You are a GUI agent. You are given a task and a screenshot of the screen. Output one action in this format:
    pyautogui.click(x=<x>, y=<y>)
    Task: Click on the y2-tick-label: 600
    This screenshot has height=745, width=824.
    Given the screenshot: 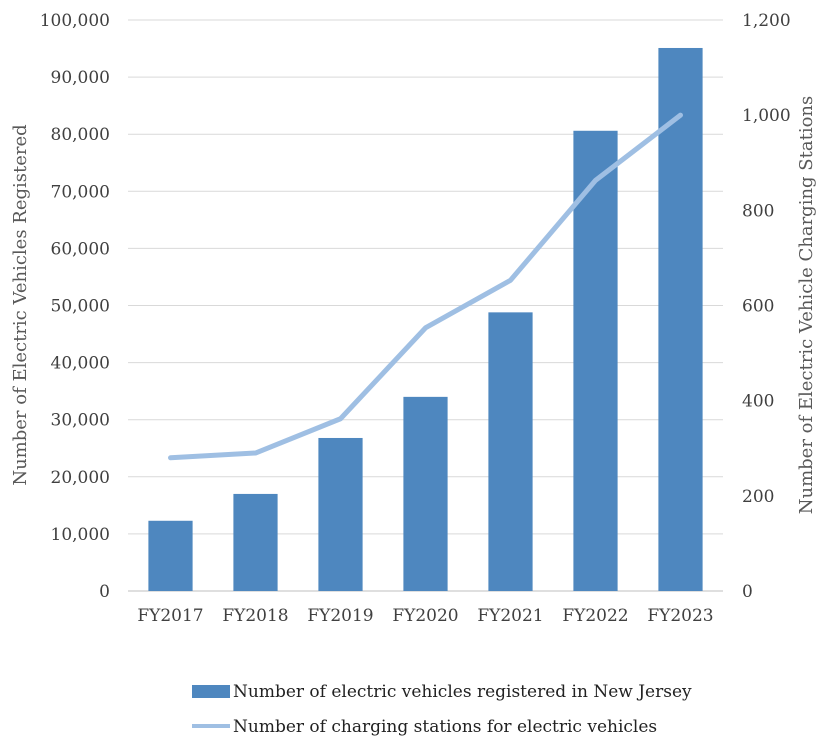 What is the action you would take?
    pyautogui.click(x=758, y=307)
    